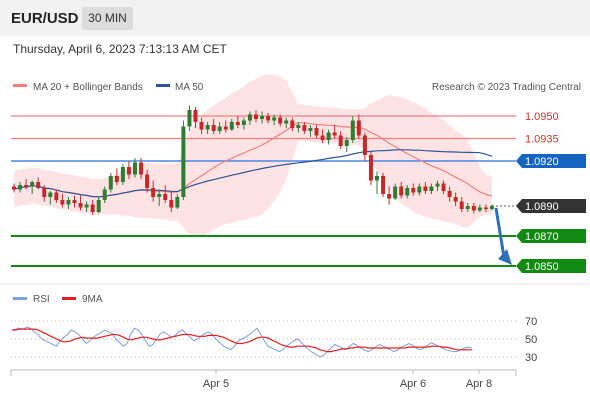 The height and width of the screenshot is (400, 590). What do you see at coordinates (45, 18) in the screenshot?
I see `symbol-label: EUR/USD` at bounding box center [45, 18].